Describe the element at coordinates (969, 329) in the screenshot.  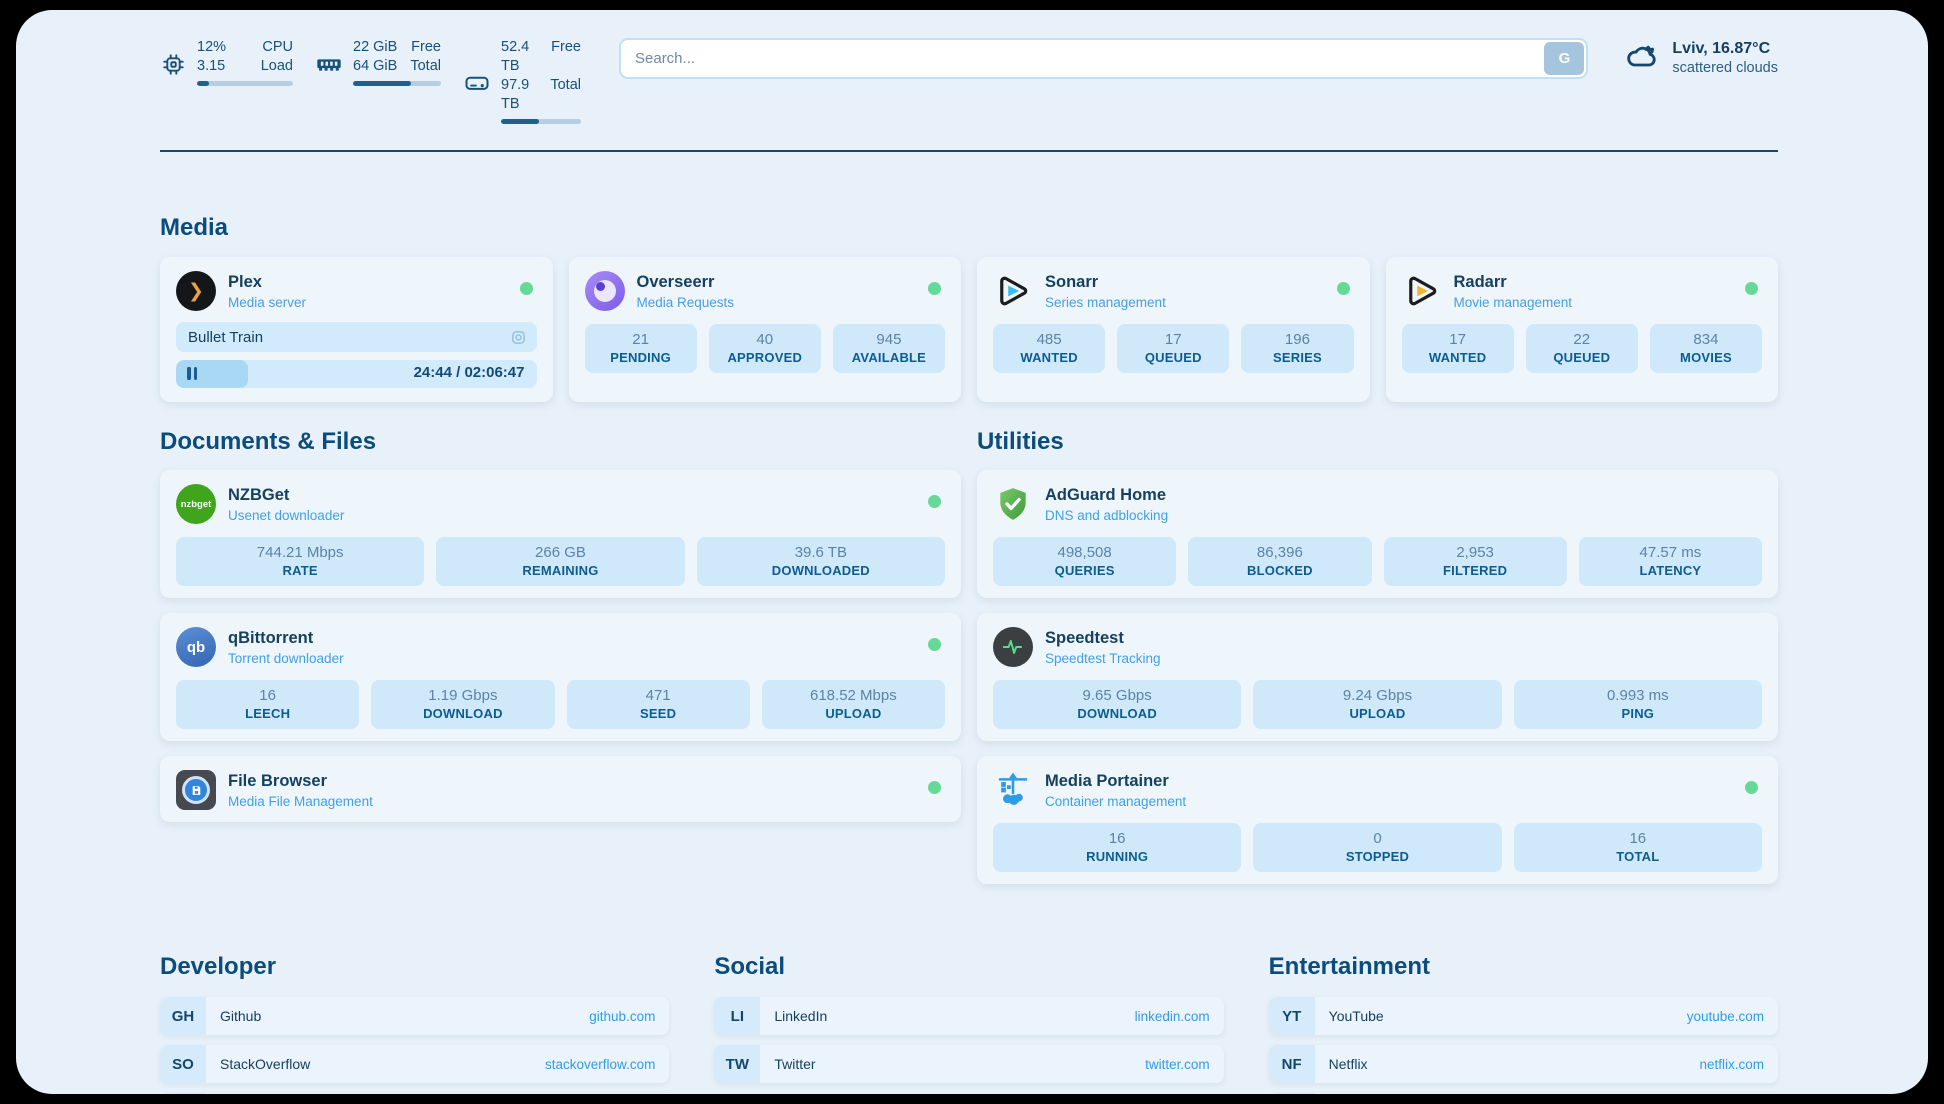
I see `media-cards-row: ❯ Plex Media server Bullet Train` at that location.